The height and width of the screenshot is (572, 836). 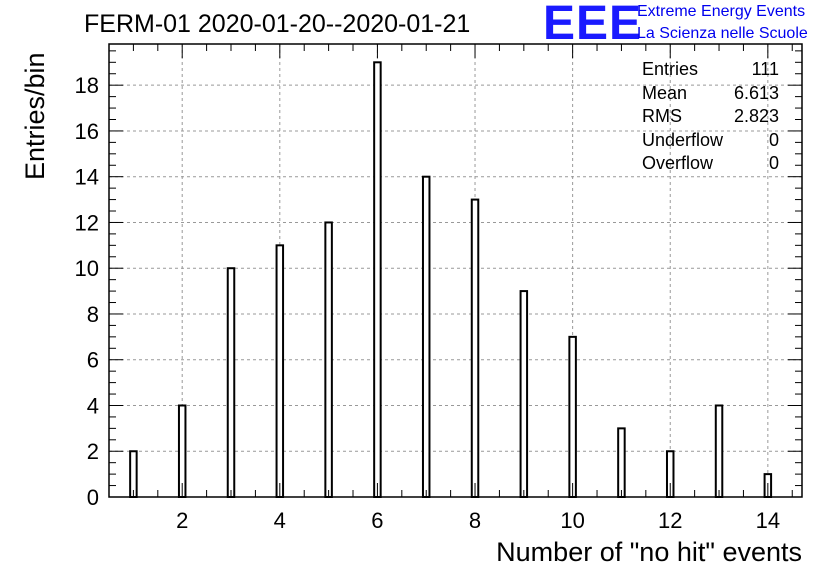 I want to click on x-axis-label: Number of "no hit" events, so click(x=649, y=552).